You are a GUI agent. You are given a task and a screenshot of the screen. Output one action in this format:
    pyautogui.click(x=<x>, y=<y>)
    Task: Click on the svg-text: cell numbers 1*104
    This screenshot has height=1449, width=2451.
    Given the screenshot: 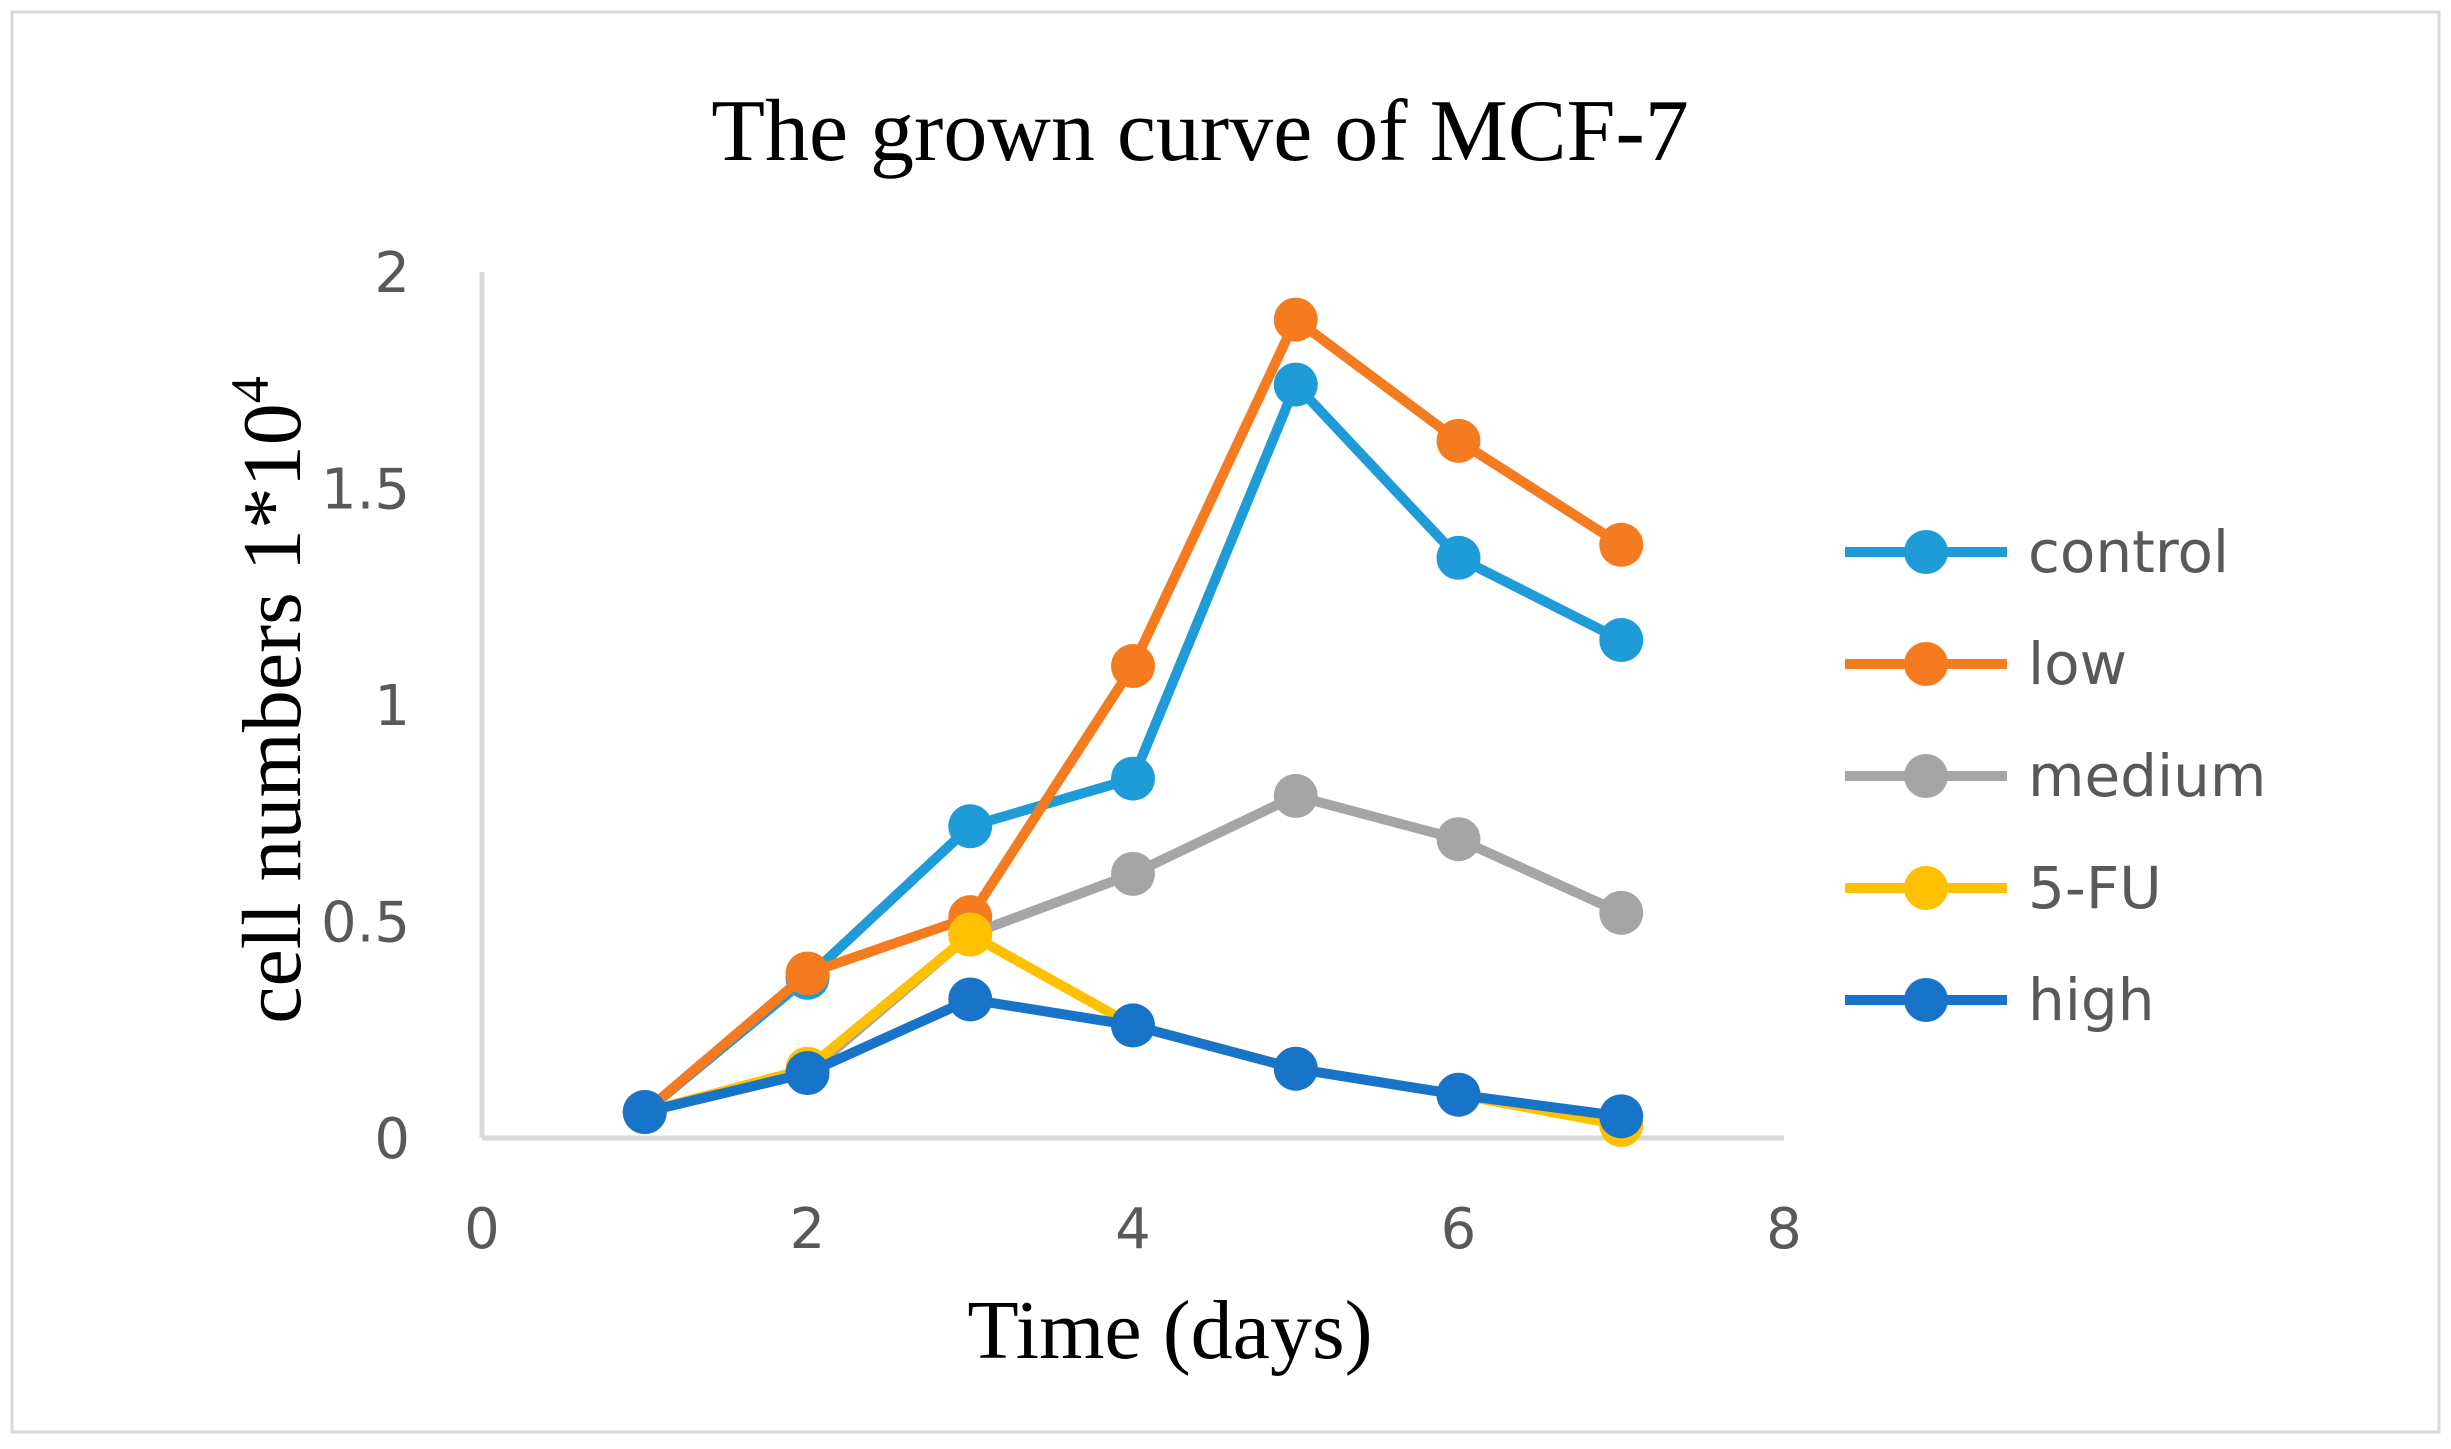 What is the action you would take?
    pyautogui.click(x=269, y=700)
    